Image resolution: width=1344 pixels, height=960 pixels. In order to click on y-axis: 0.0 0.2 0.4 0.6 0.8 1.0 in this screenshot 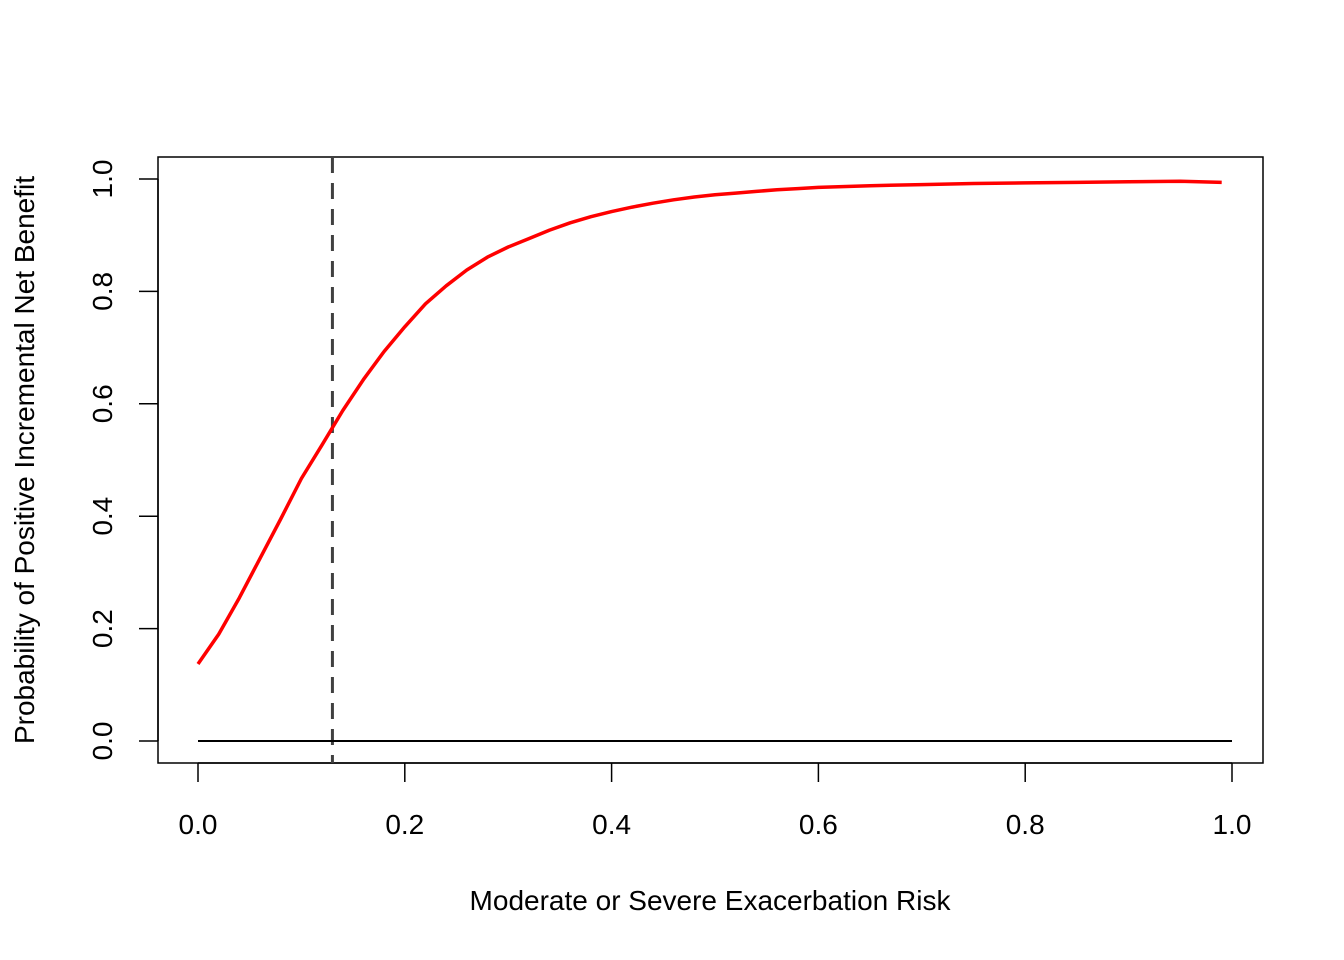, I will do `click(123, 460)`.